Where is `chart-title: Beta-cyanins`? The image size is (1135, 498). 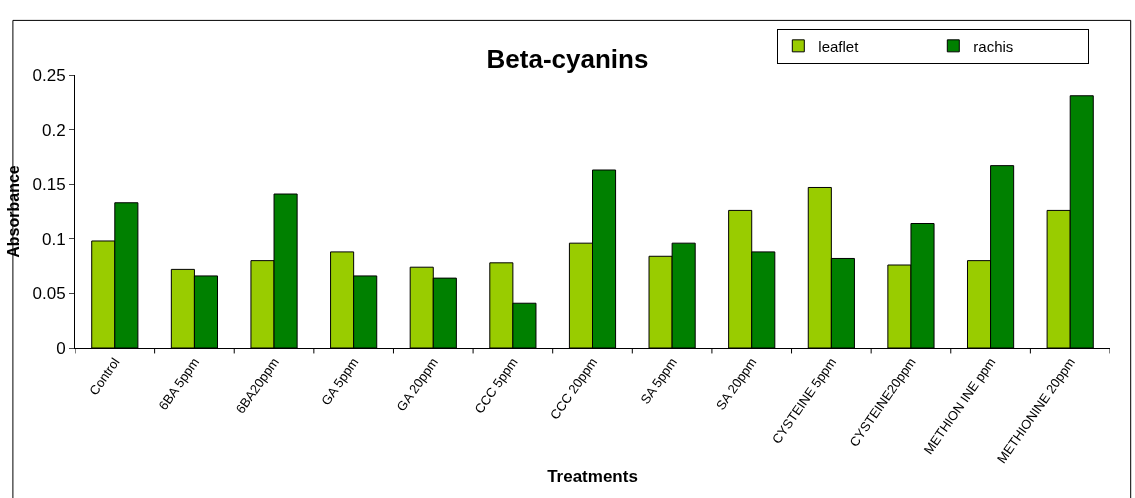
chart-title: Beta-cyanins is located at coordinates (567, 59).